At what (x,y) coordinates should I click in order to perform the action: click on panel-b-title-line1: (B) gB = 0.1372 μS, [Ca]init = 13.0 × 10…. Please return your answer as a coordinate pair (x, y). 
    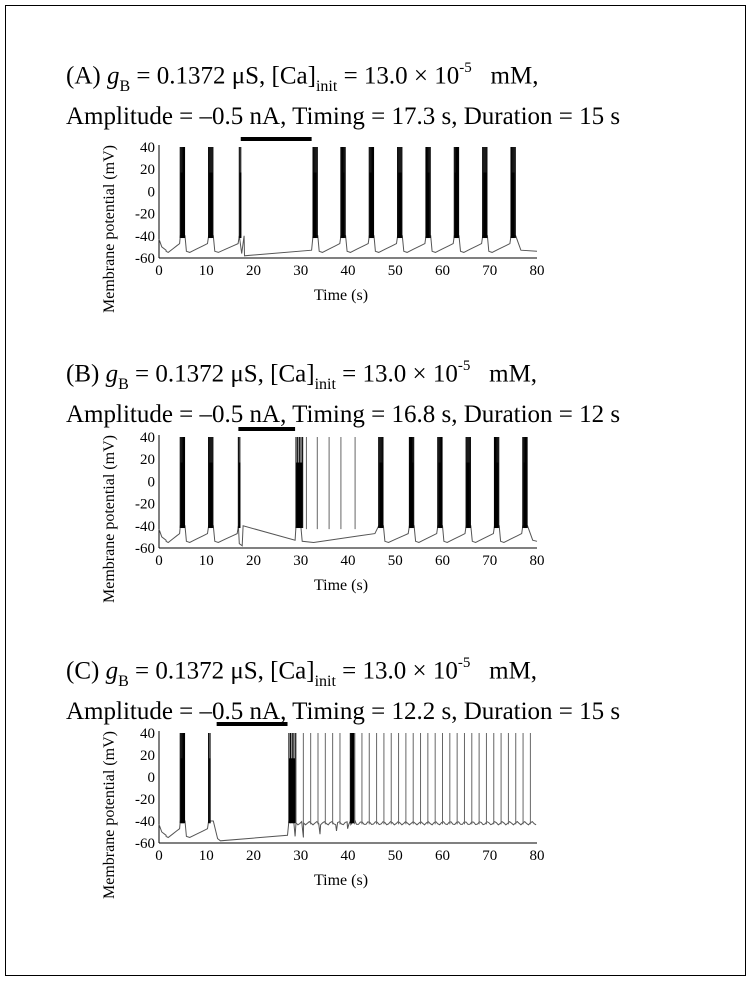
    Looking at the image, I should click on (302, 376).